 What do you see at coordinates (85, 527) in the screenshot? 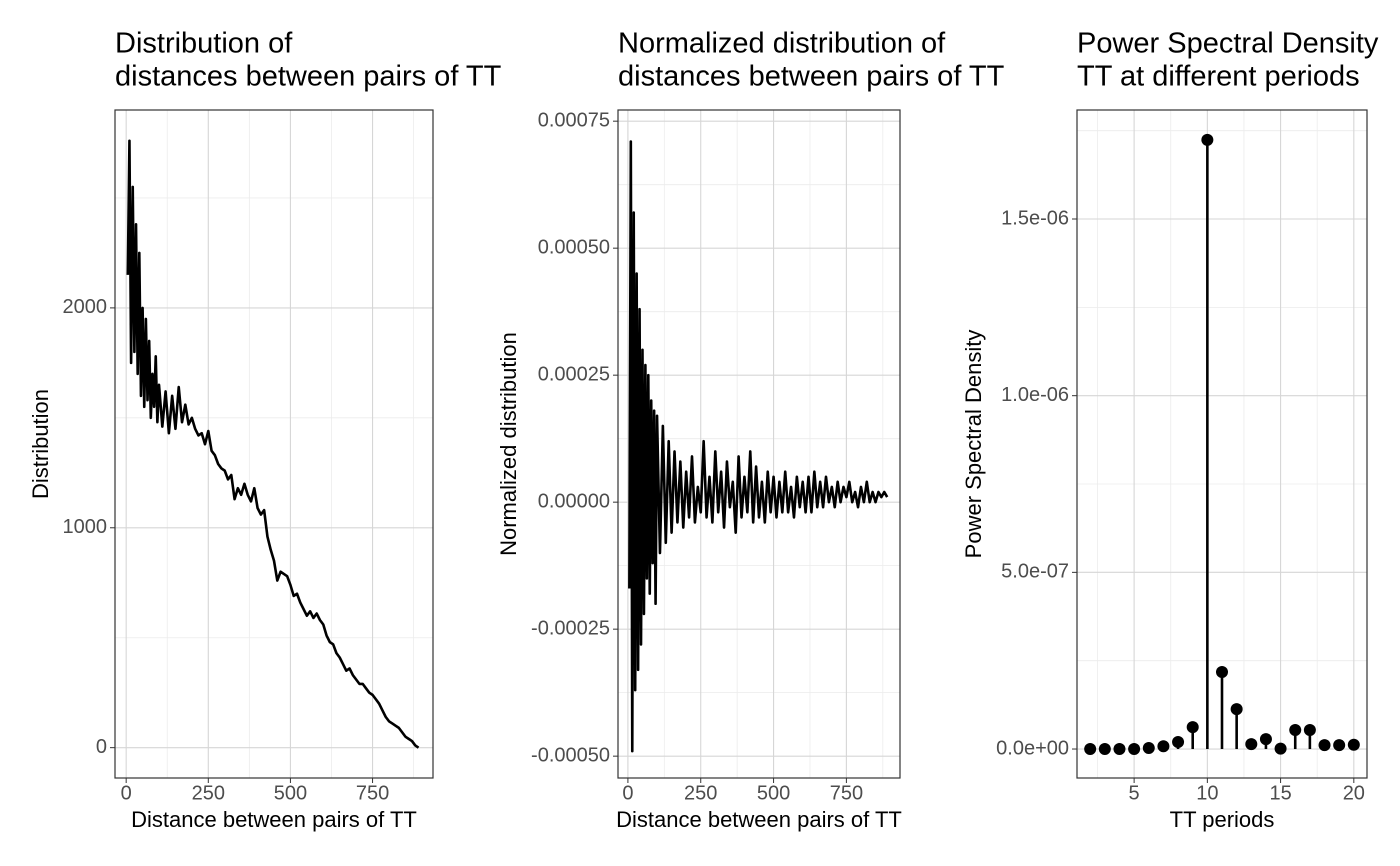
I see `y-tick-label: 1000` at bounding box center [85, 527].